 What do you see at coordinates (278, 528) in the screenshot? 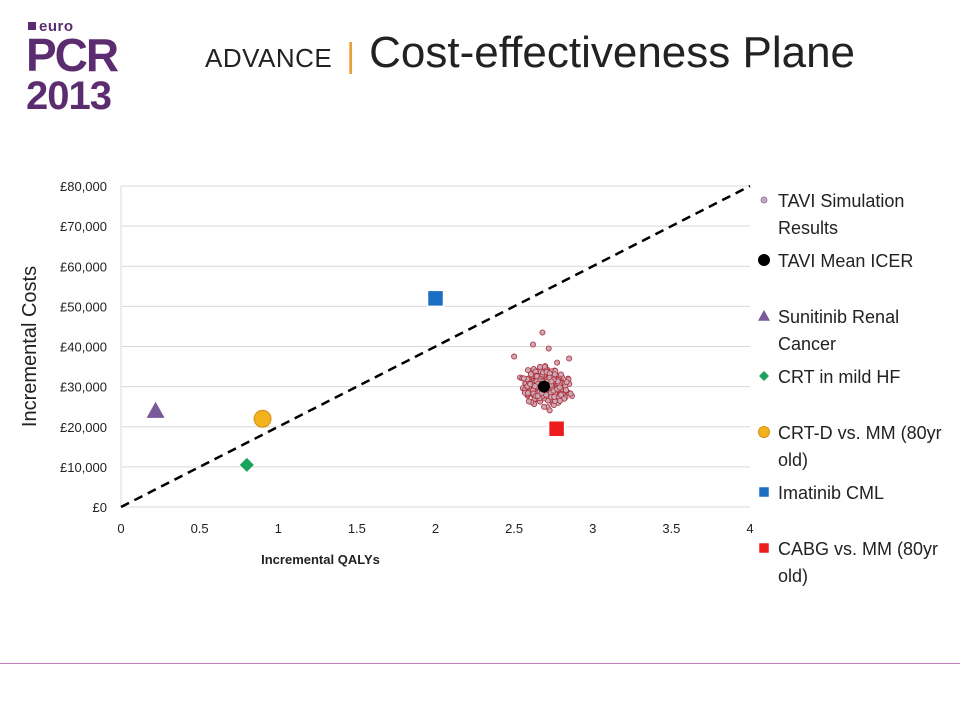
I see `x-tick-label: 1` at bounding box center [278, 528].